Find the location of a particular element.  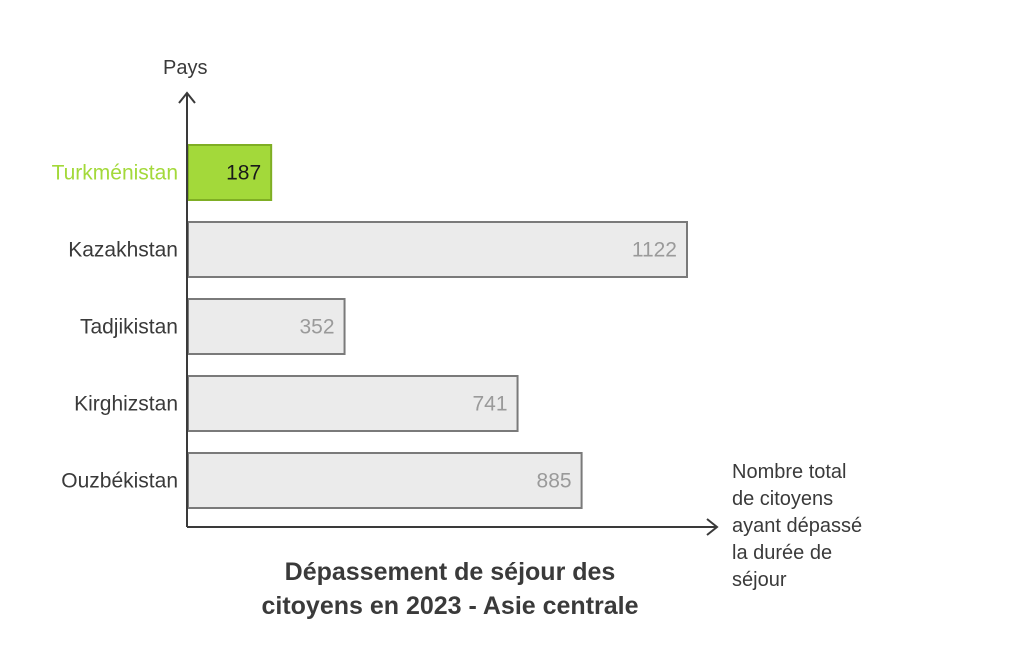

x-axis-label-line: de citoyens is located at coordinates (783, 499).